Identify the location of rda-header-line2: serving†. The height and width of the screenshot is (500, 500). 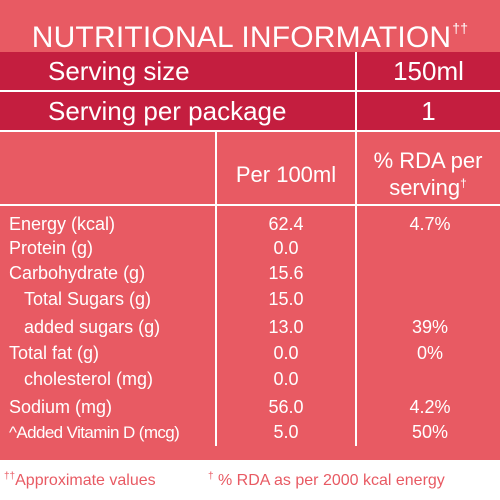
(428, 185).